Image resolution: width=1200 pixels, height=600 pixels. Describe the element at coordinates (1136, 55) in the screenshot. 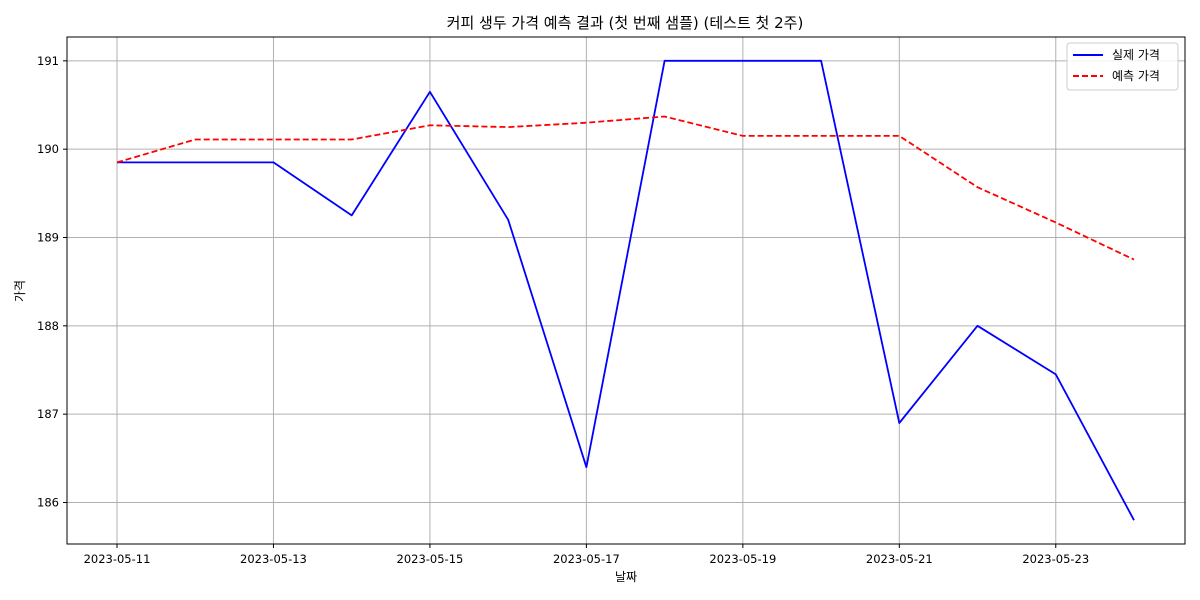

I see `legend-label-actual: 실제 가격` at that location.